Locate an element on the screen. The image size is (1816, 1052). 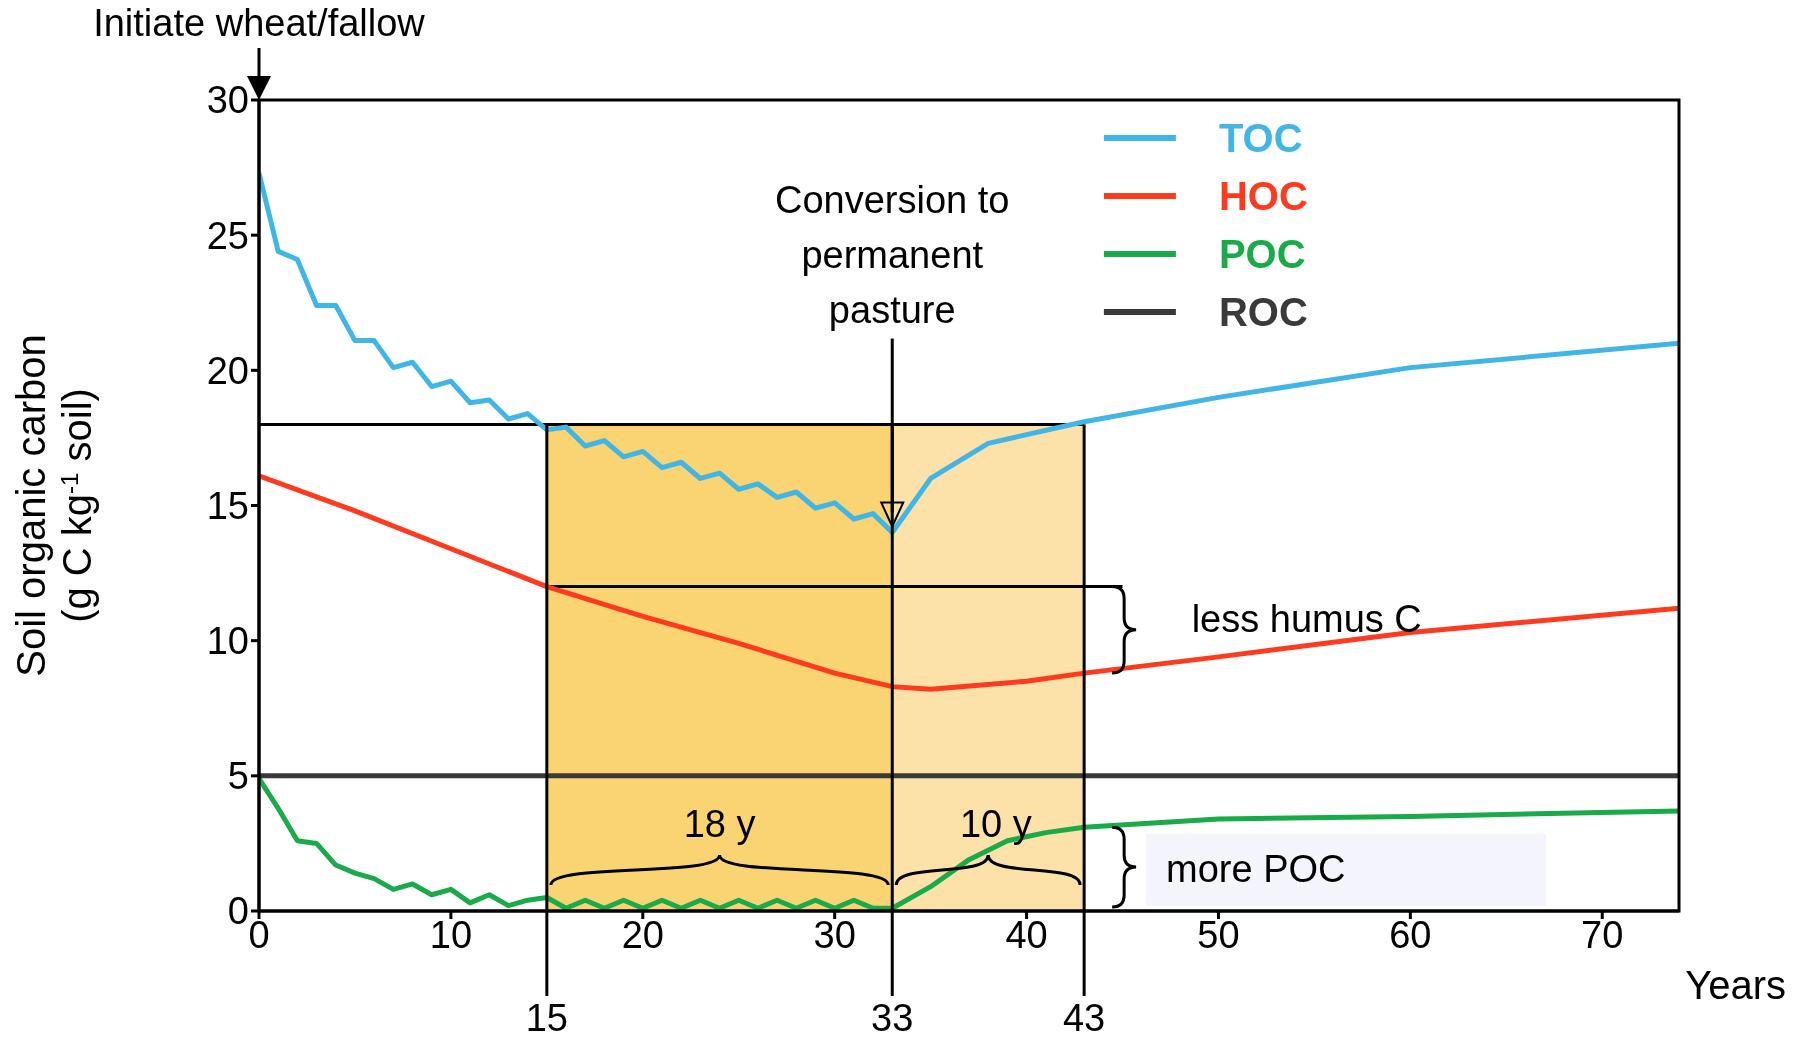
x-tick-label: 20 is located at coordinates (642, 934).